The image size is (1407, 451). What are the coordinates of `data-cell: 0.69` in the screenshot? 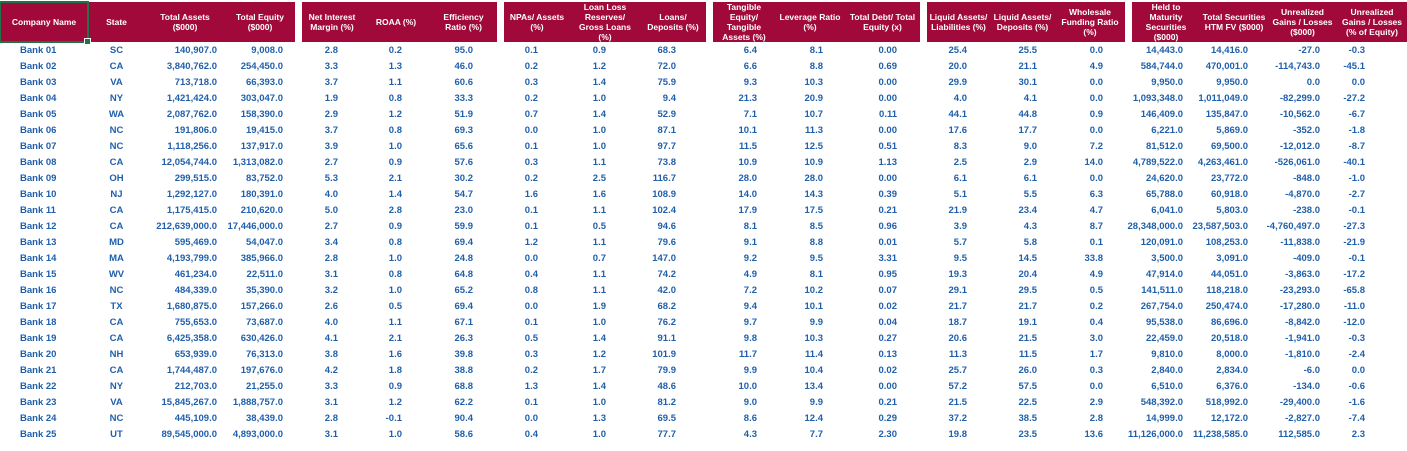 It's located at (888, 66).